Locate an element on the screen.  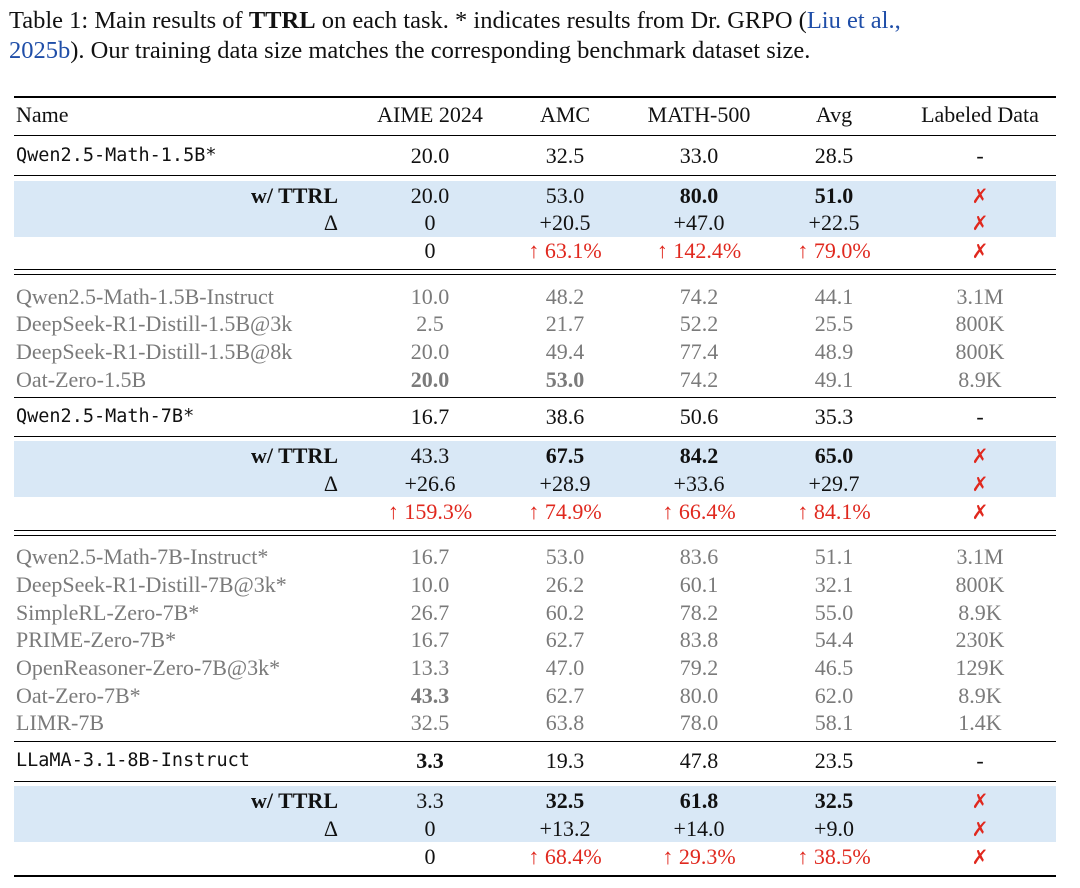
cell-aime: 2.5 is located at coordinates (430, 323).